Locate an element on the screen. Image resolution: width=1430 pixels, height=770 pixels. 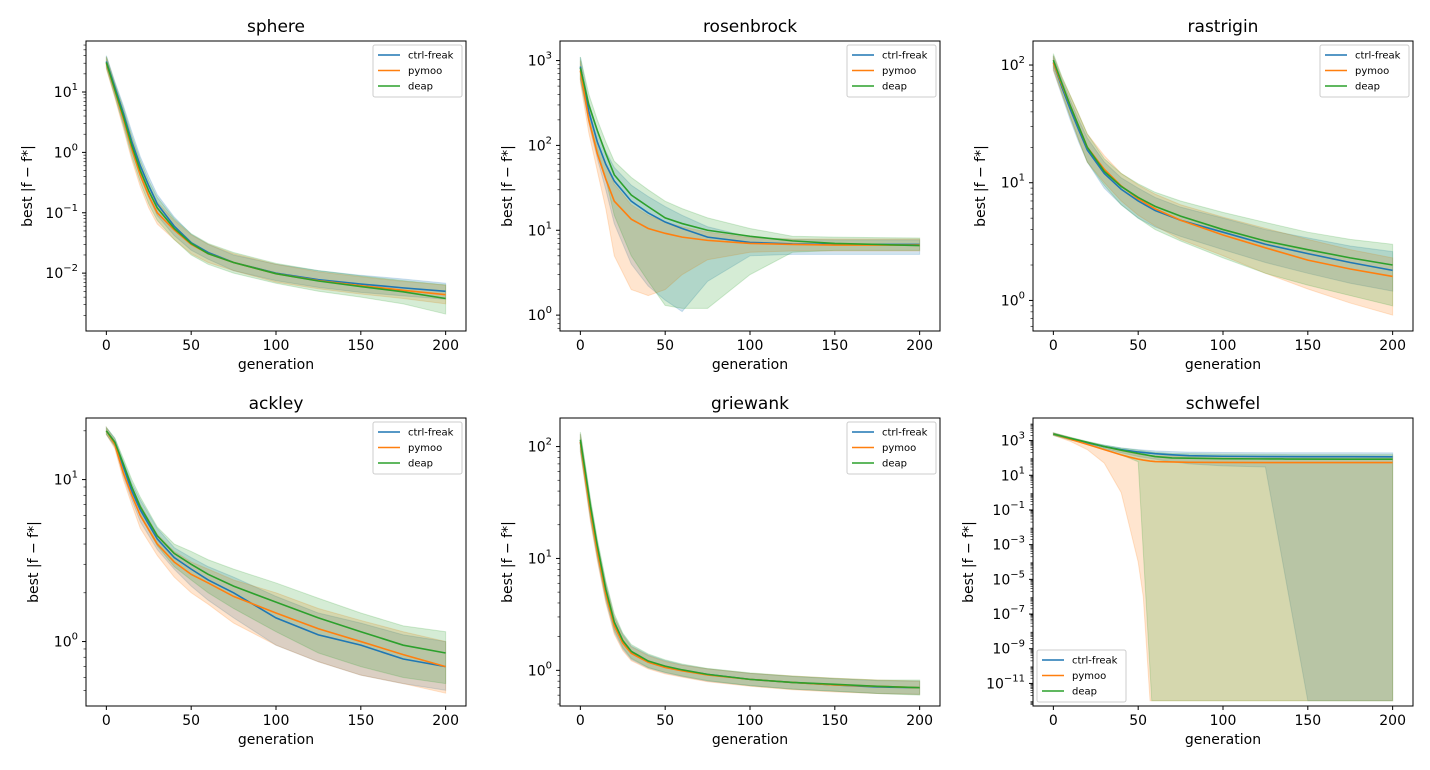
panel-title: sphere is located at coordinates (276, 27).